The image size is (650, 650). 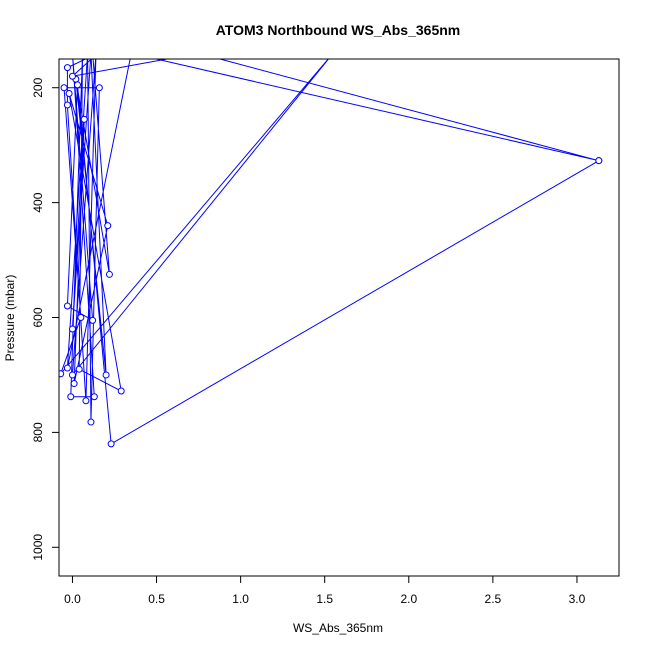 I want to click on y-tick-label: 1000, so click(x=38, y=547).